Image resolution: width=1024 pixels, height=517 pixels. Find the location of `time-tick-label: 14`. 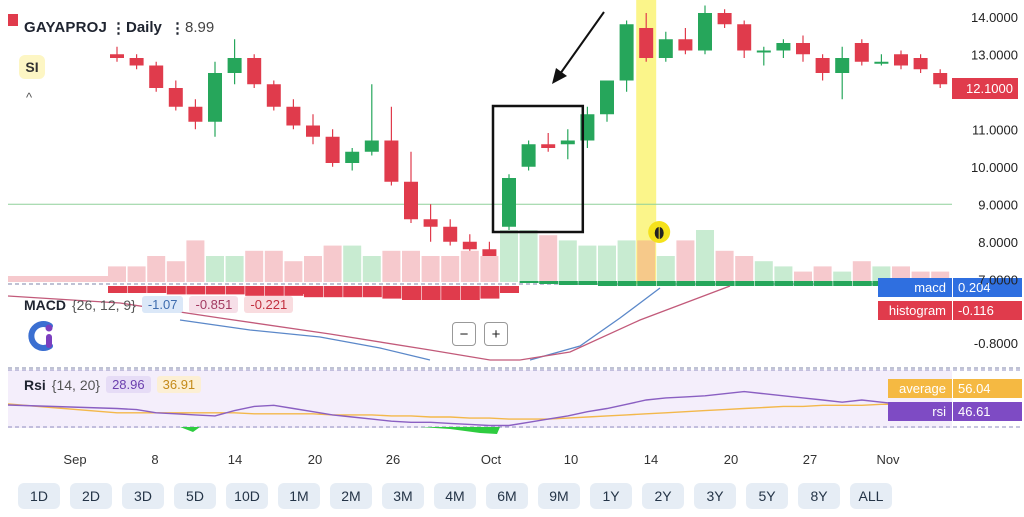

time-tick-label: 14 is located at coordinates (235, 459).